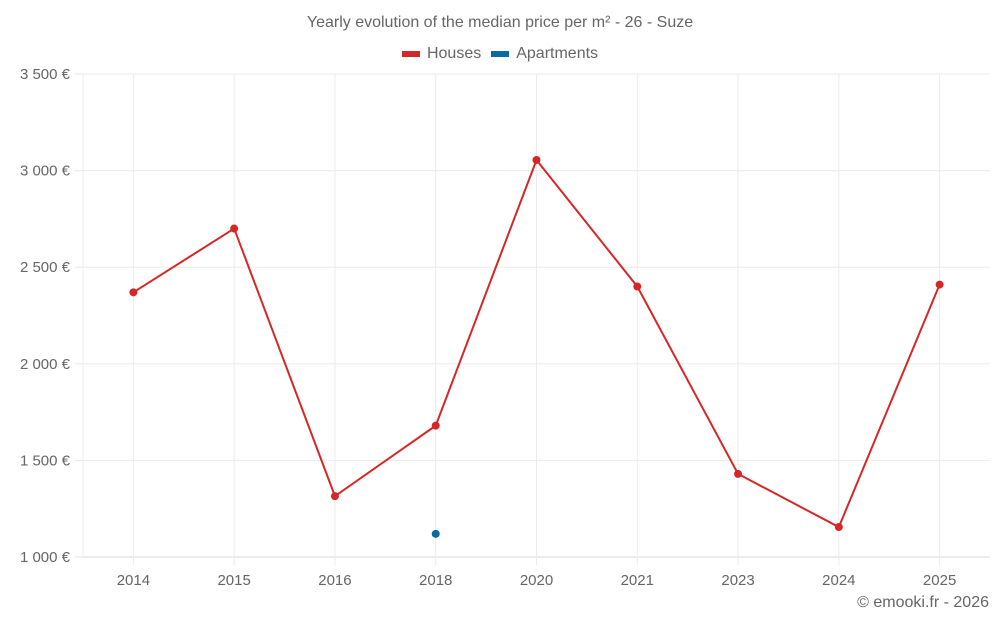  Describe the element at coordinates (435, 533) in the screenshot. I see `apartments-data-point` at that location.